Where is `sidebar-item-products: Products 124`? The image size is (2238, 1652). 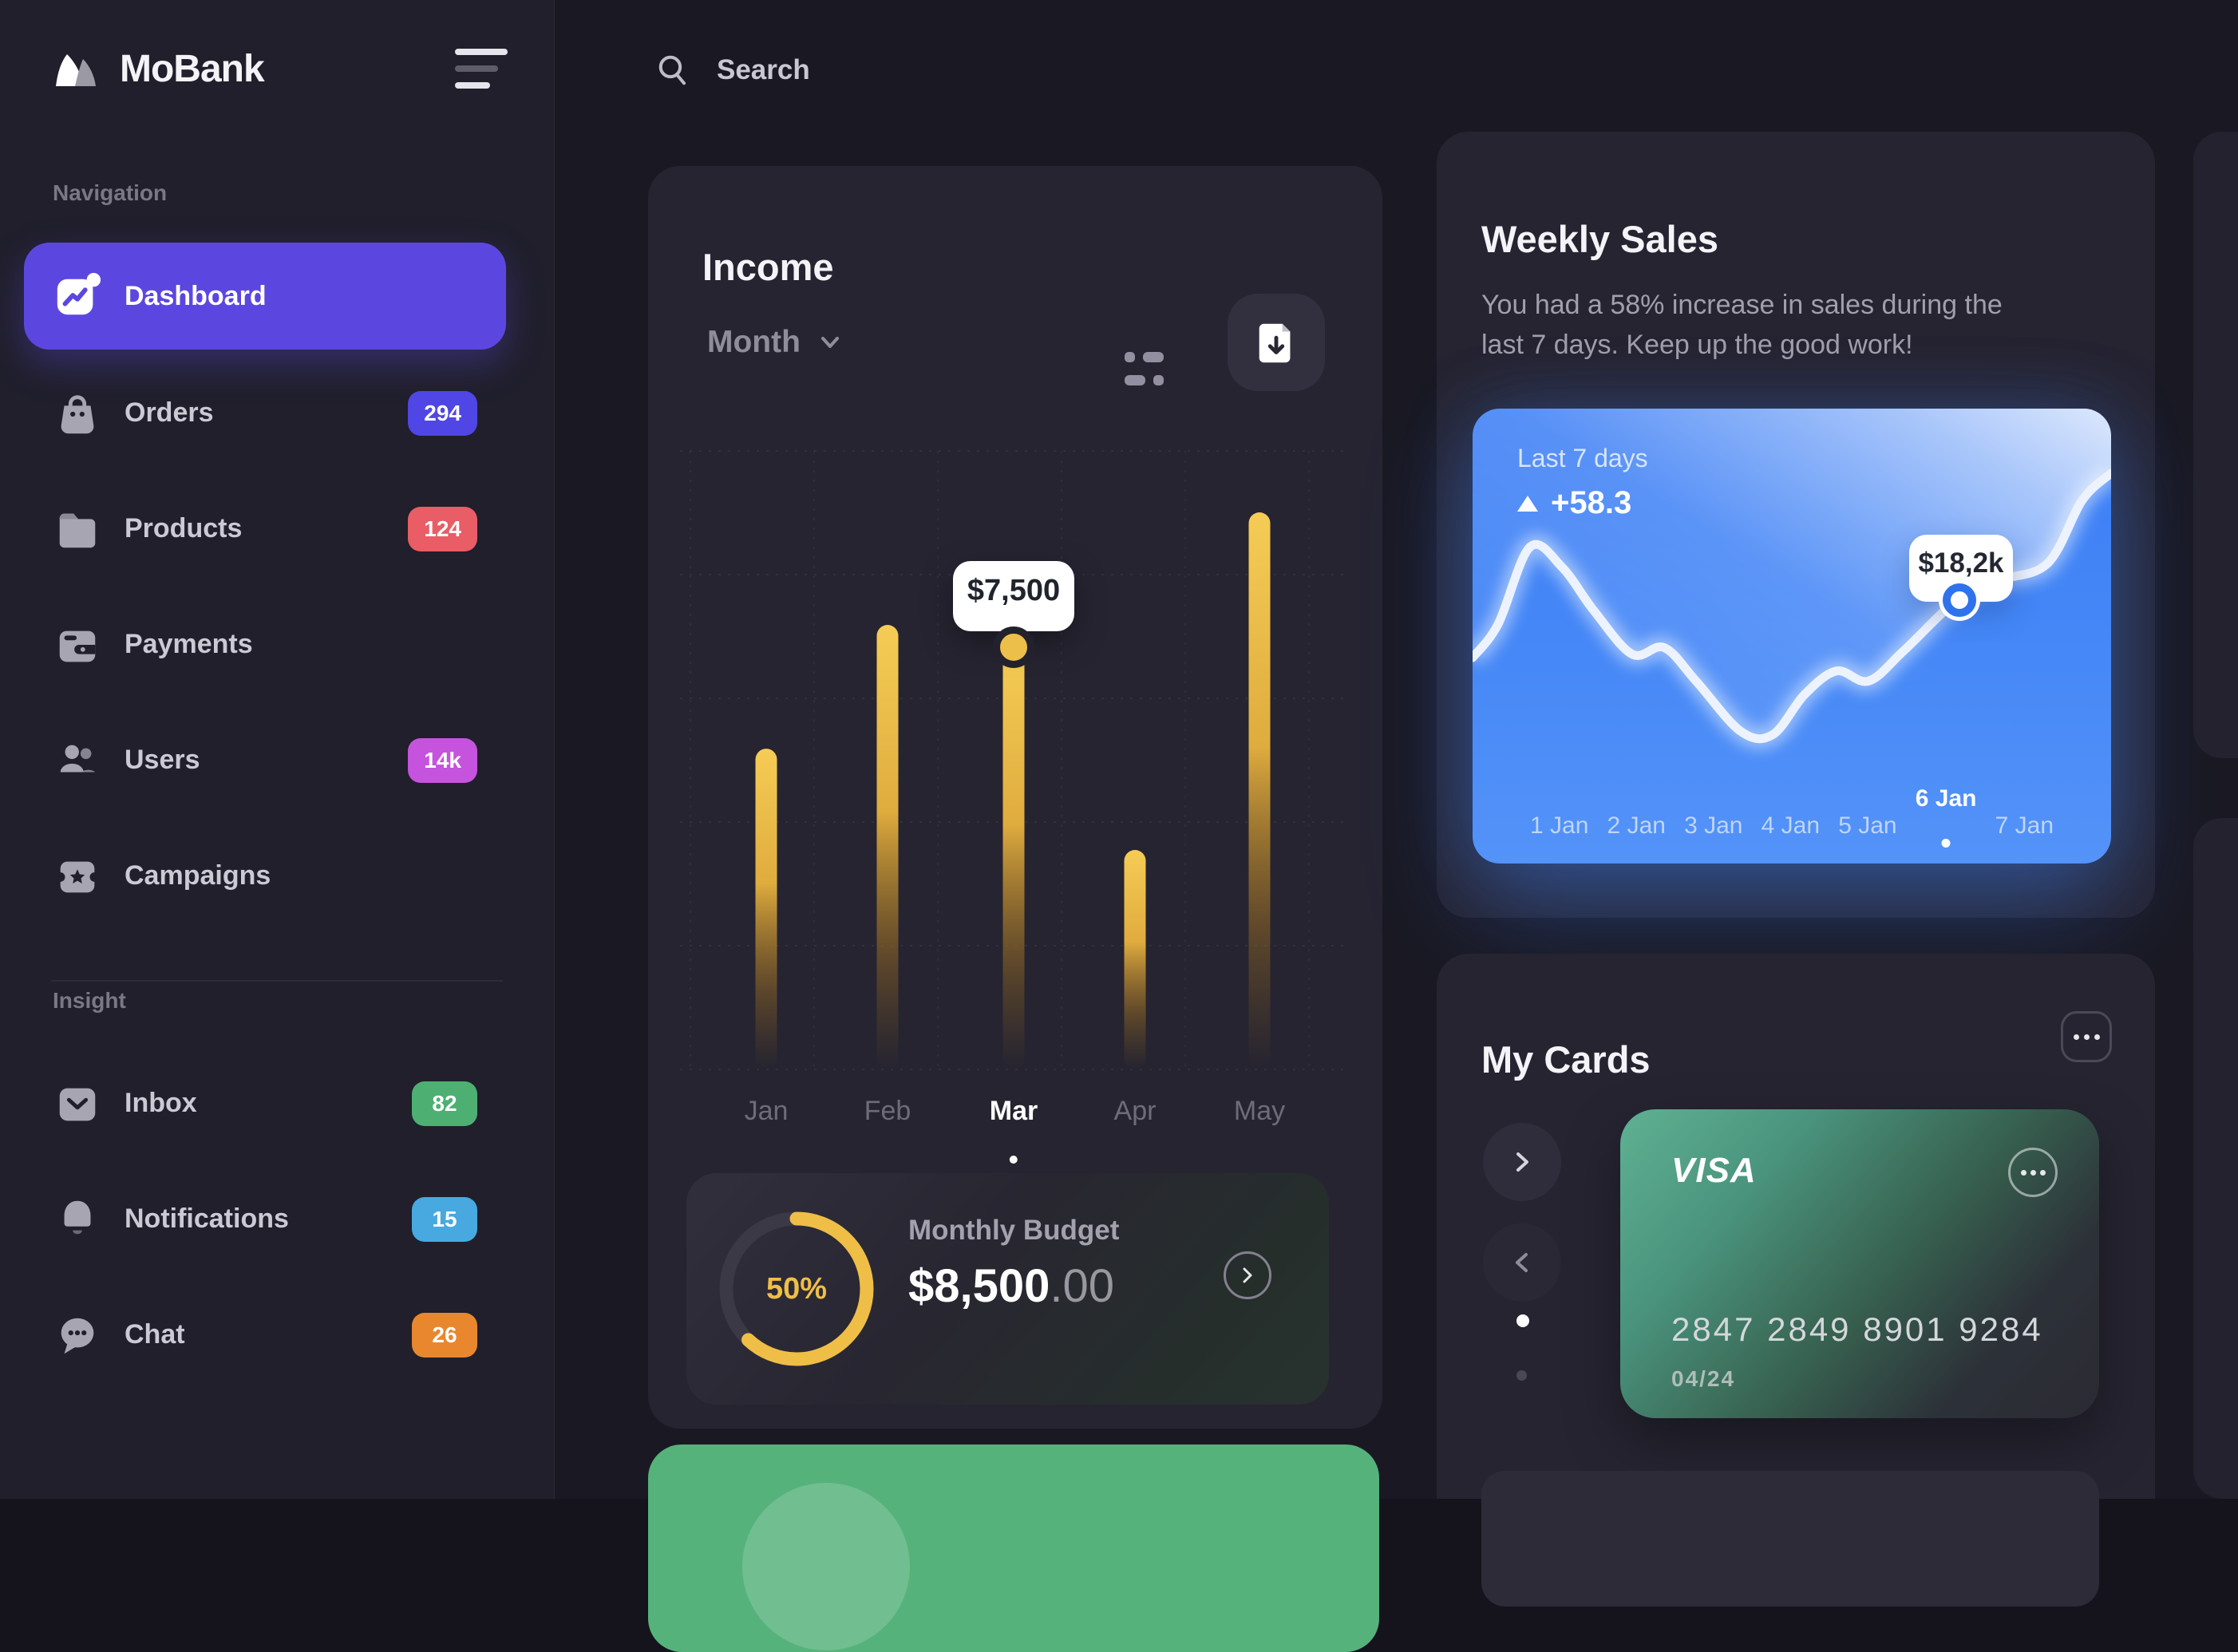
sidebar-item-products: Products 124 is located at coordinates (265, 529).